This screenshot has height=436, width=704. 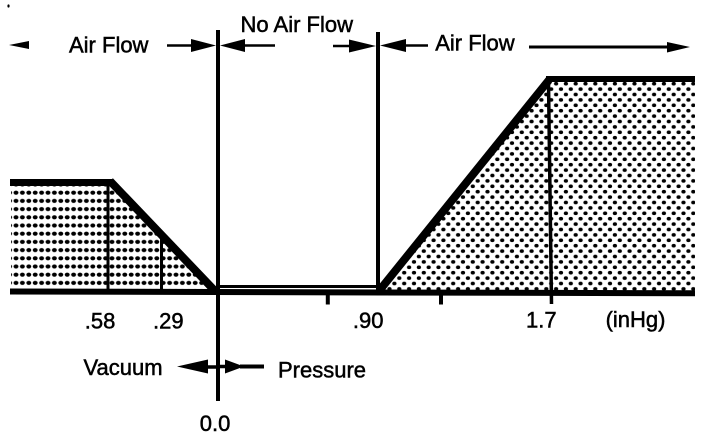 I want to click on svg-text: 1.7, so click(x=541, y=320).